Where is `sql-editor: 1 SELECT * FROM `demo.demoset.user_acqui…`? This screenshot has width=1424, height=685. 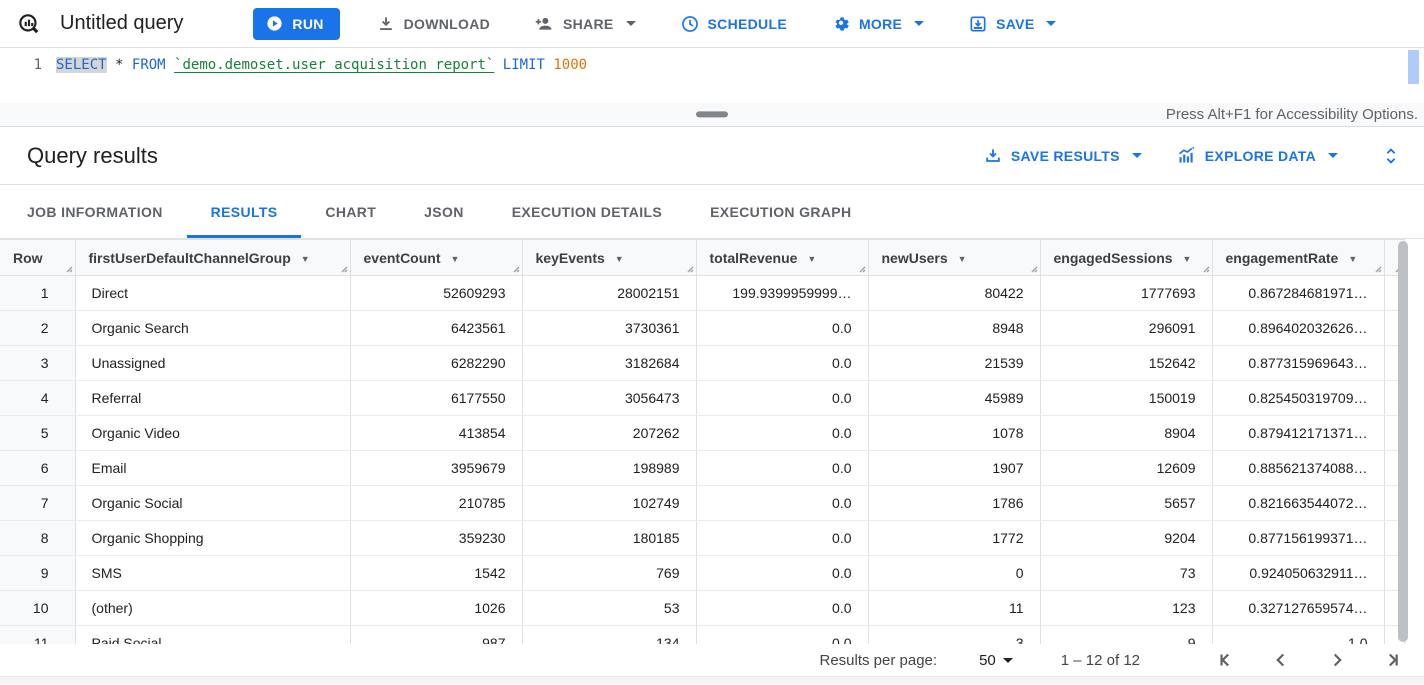 sql-editor: 1 SELECT * FROM `demo.demoset.user_acqui… is located at coordinates (712, 75).